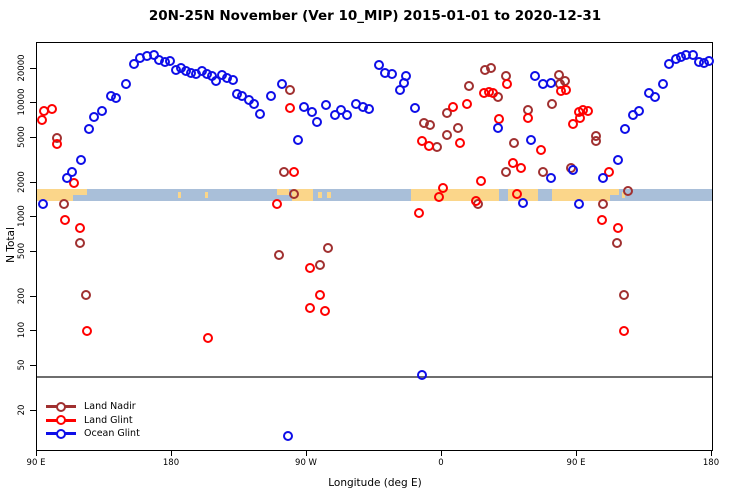  What do you see at coordinates (374, 376) in the screenshot?
I see `reference-line` at bounding box center [374, 376].